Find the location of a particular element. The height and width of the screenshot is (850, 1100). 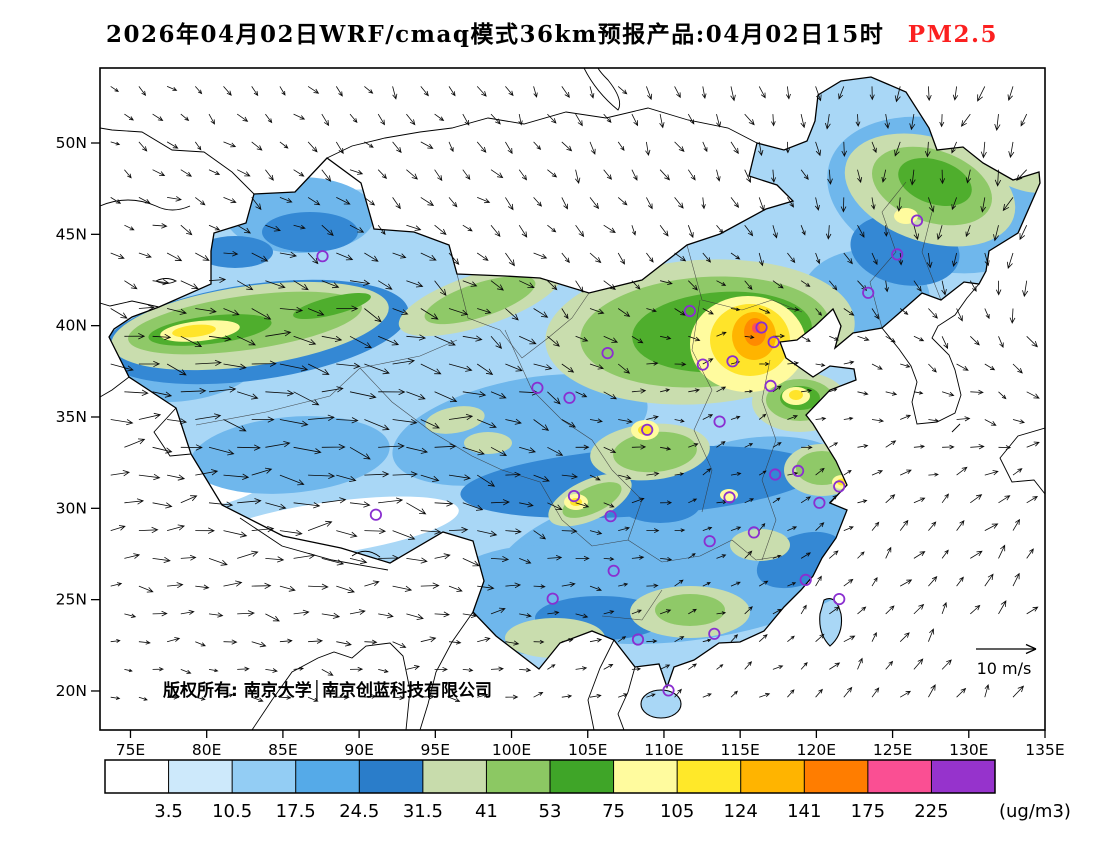

contour-region is located at coordinates (690, 610).